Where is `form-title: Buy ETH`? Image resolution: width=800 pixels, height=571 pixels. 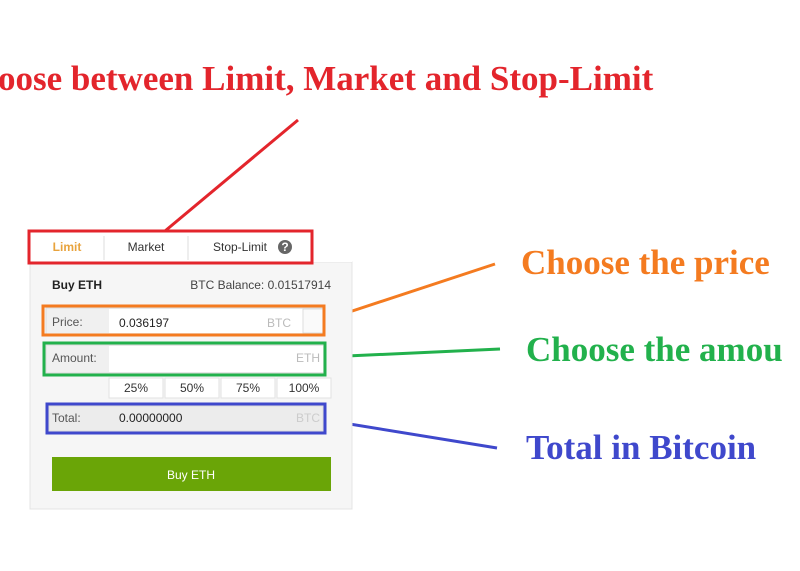 form-title: Buy ETH is located at coordinates (77, 285).